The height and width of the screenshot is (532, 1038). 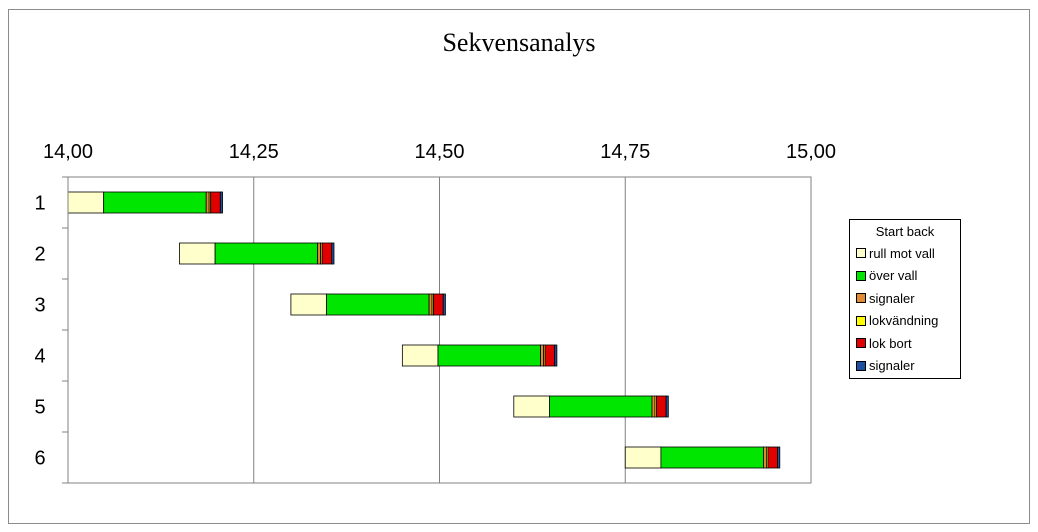 What do you see at coordinates (39, 331) in the screenshot?
I see `y-tick-labels: 1 2 3 4 5 6` at bounding box center [39, 331].